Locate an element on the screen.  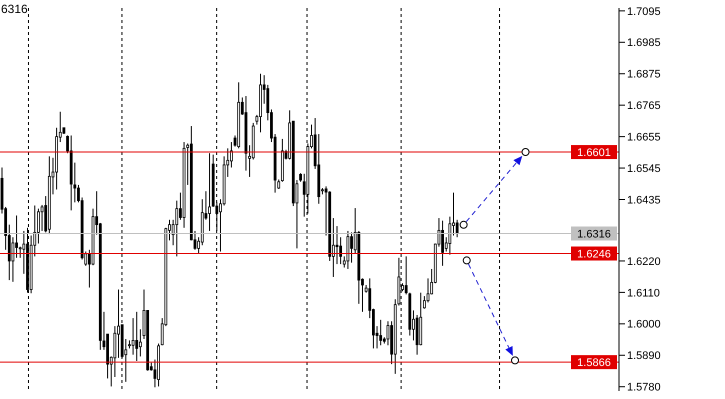
y-tick-label: 1.6655 is located at coordinates (644, 138).